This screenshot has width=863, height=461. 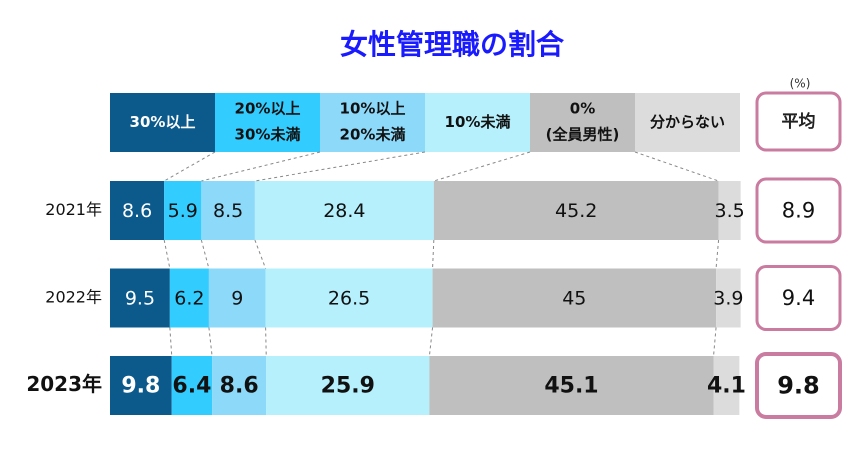 I want to click on average-value: 9.4, so click(x=798, y=298).